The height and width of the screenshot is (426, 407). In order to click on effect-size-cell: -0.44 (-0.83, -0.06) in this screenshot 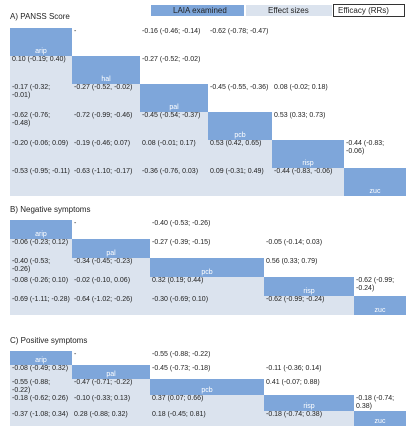, I will do `click(308, 182)`.